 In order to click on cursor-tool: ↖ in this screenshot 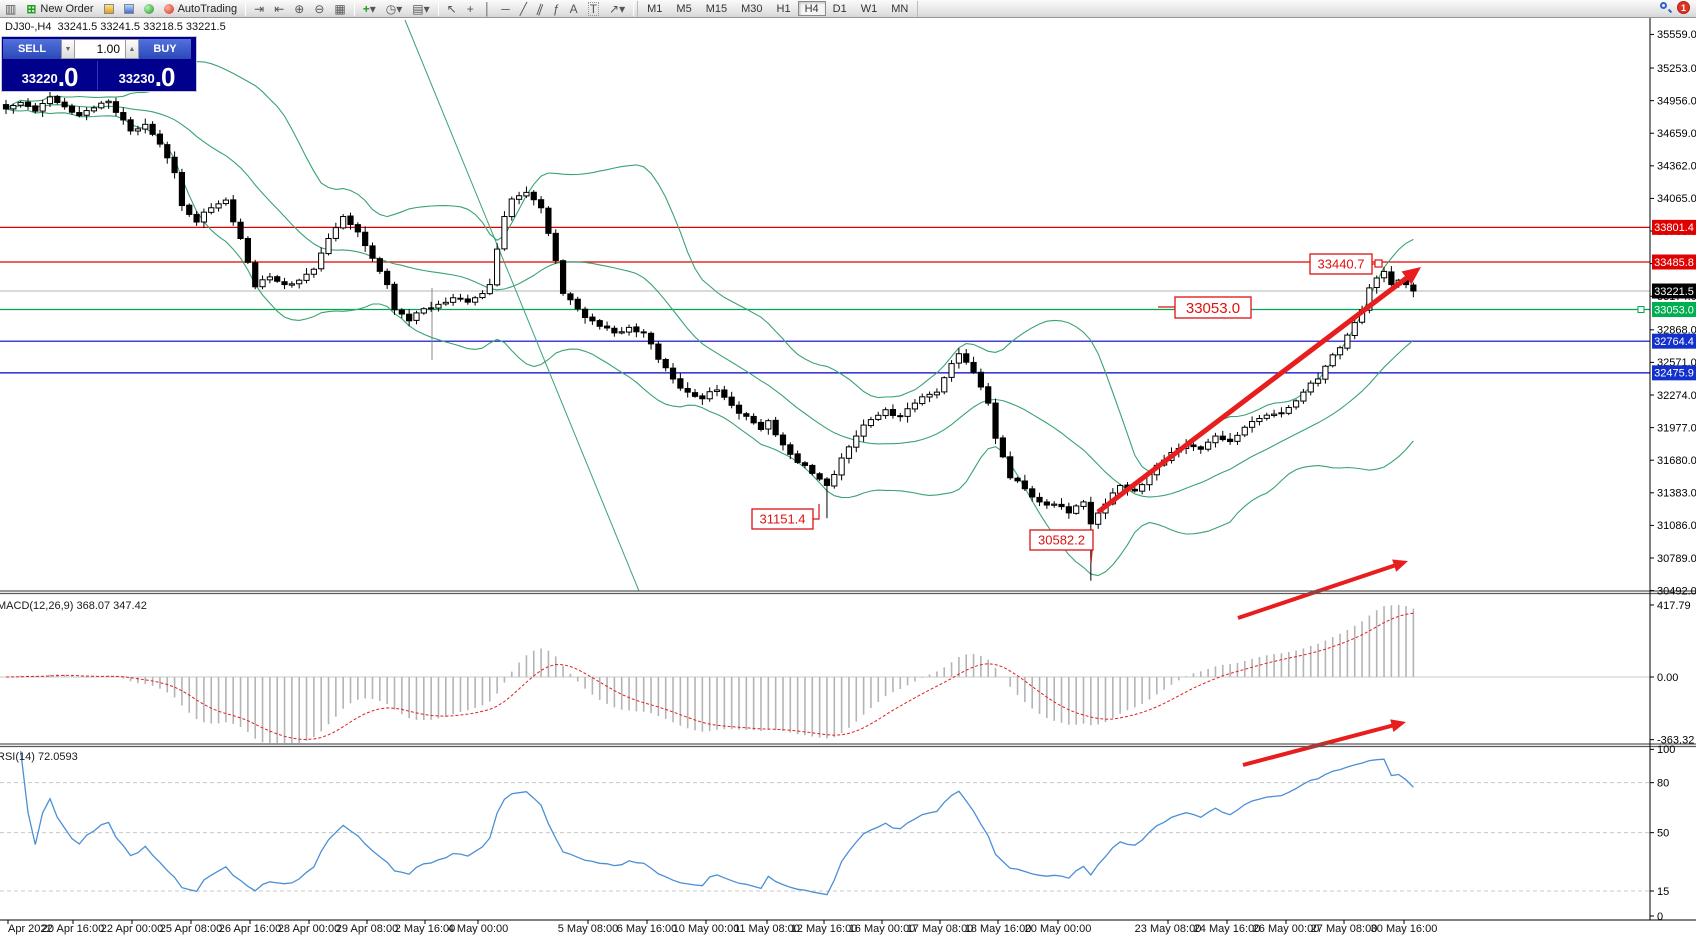, I will do `click(452, 9)`.